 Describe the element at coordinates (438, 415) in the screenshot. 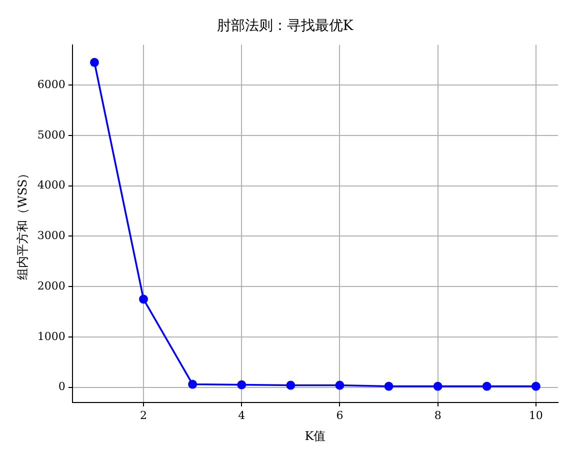

I see `x-tick-label: 8` at that location.